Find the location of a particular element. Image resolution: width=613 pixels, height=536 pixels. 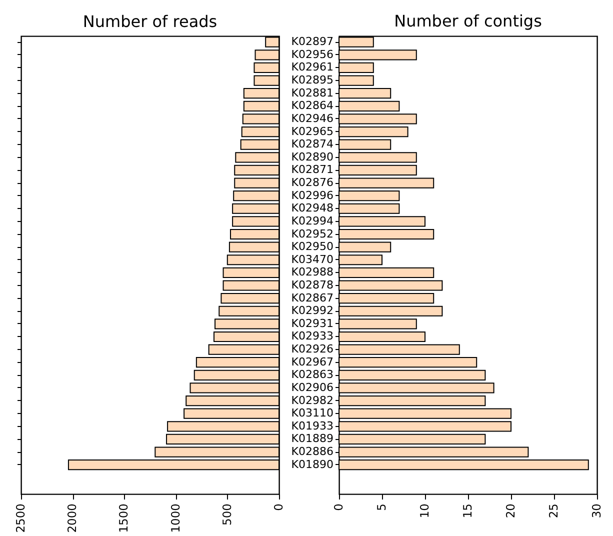

y-tick-label: K01933 is located at coordinates (312, 425).